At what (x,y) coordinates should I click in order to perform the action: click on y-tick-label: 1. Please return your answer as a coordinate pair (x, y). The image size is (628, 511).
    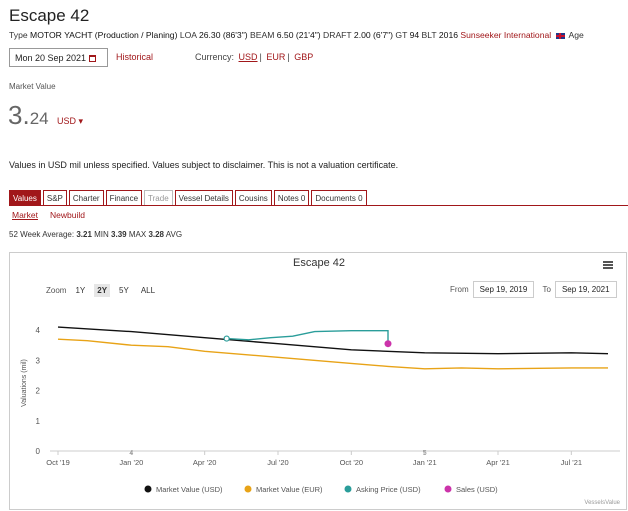
    Looking at the image, I should click on (38, 421).